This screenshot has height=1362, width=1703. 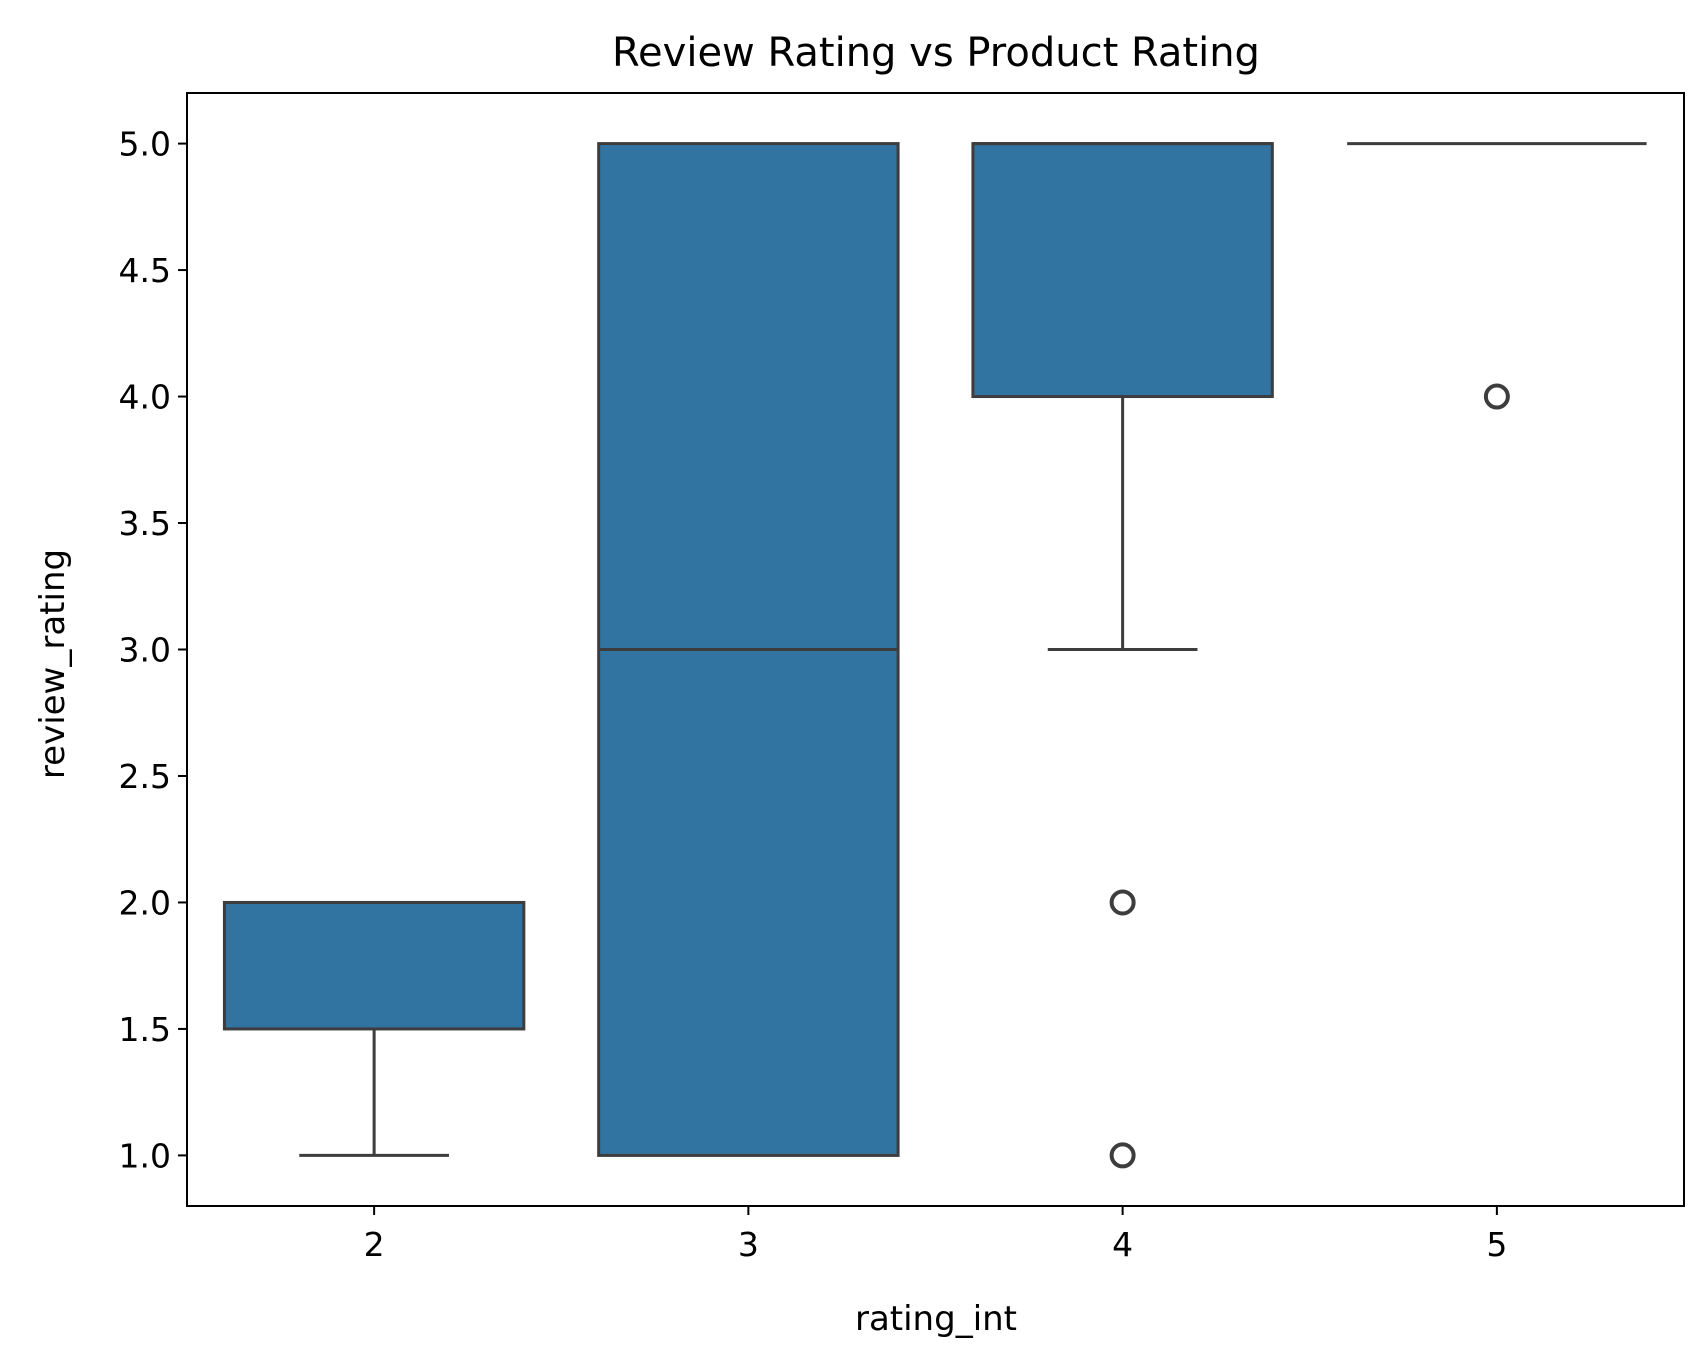 What do you see at coordinates (145, 144) in the screenshot?
I see `y-tick-label: 5.0` at bounding box center [145, 144].